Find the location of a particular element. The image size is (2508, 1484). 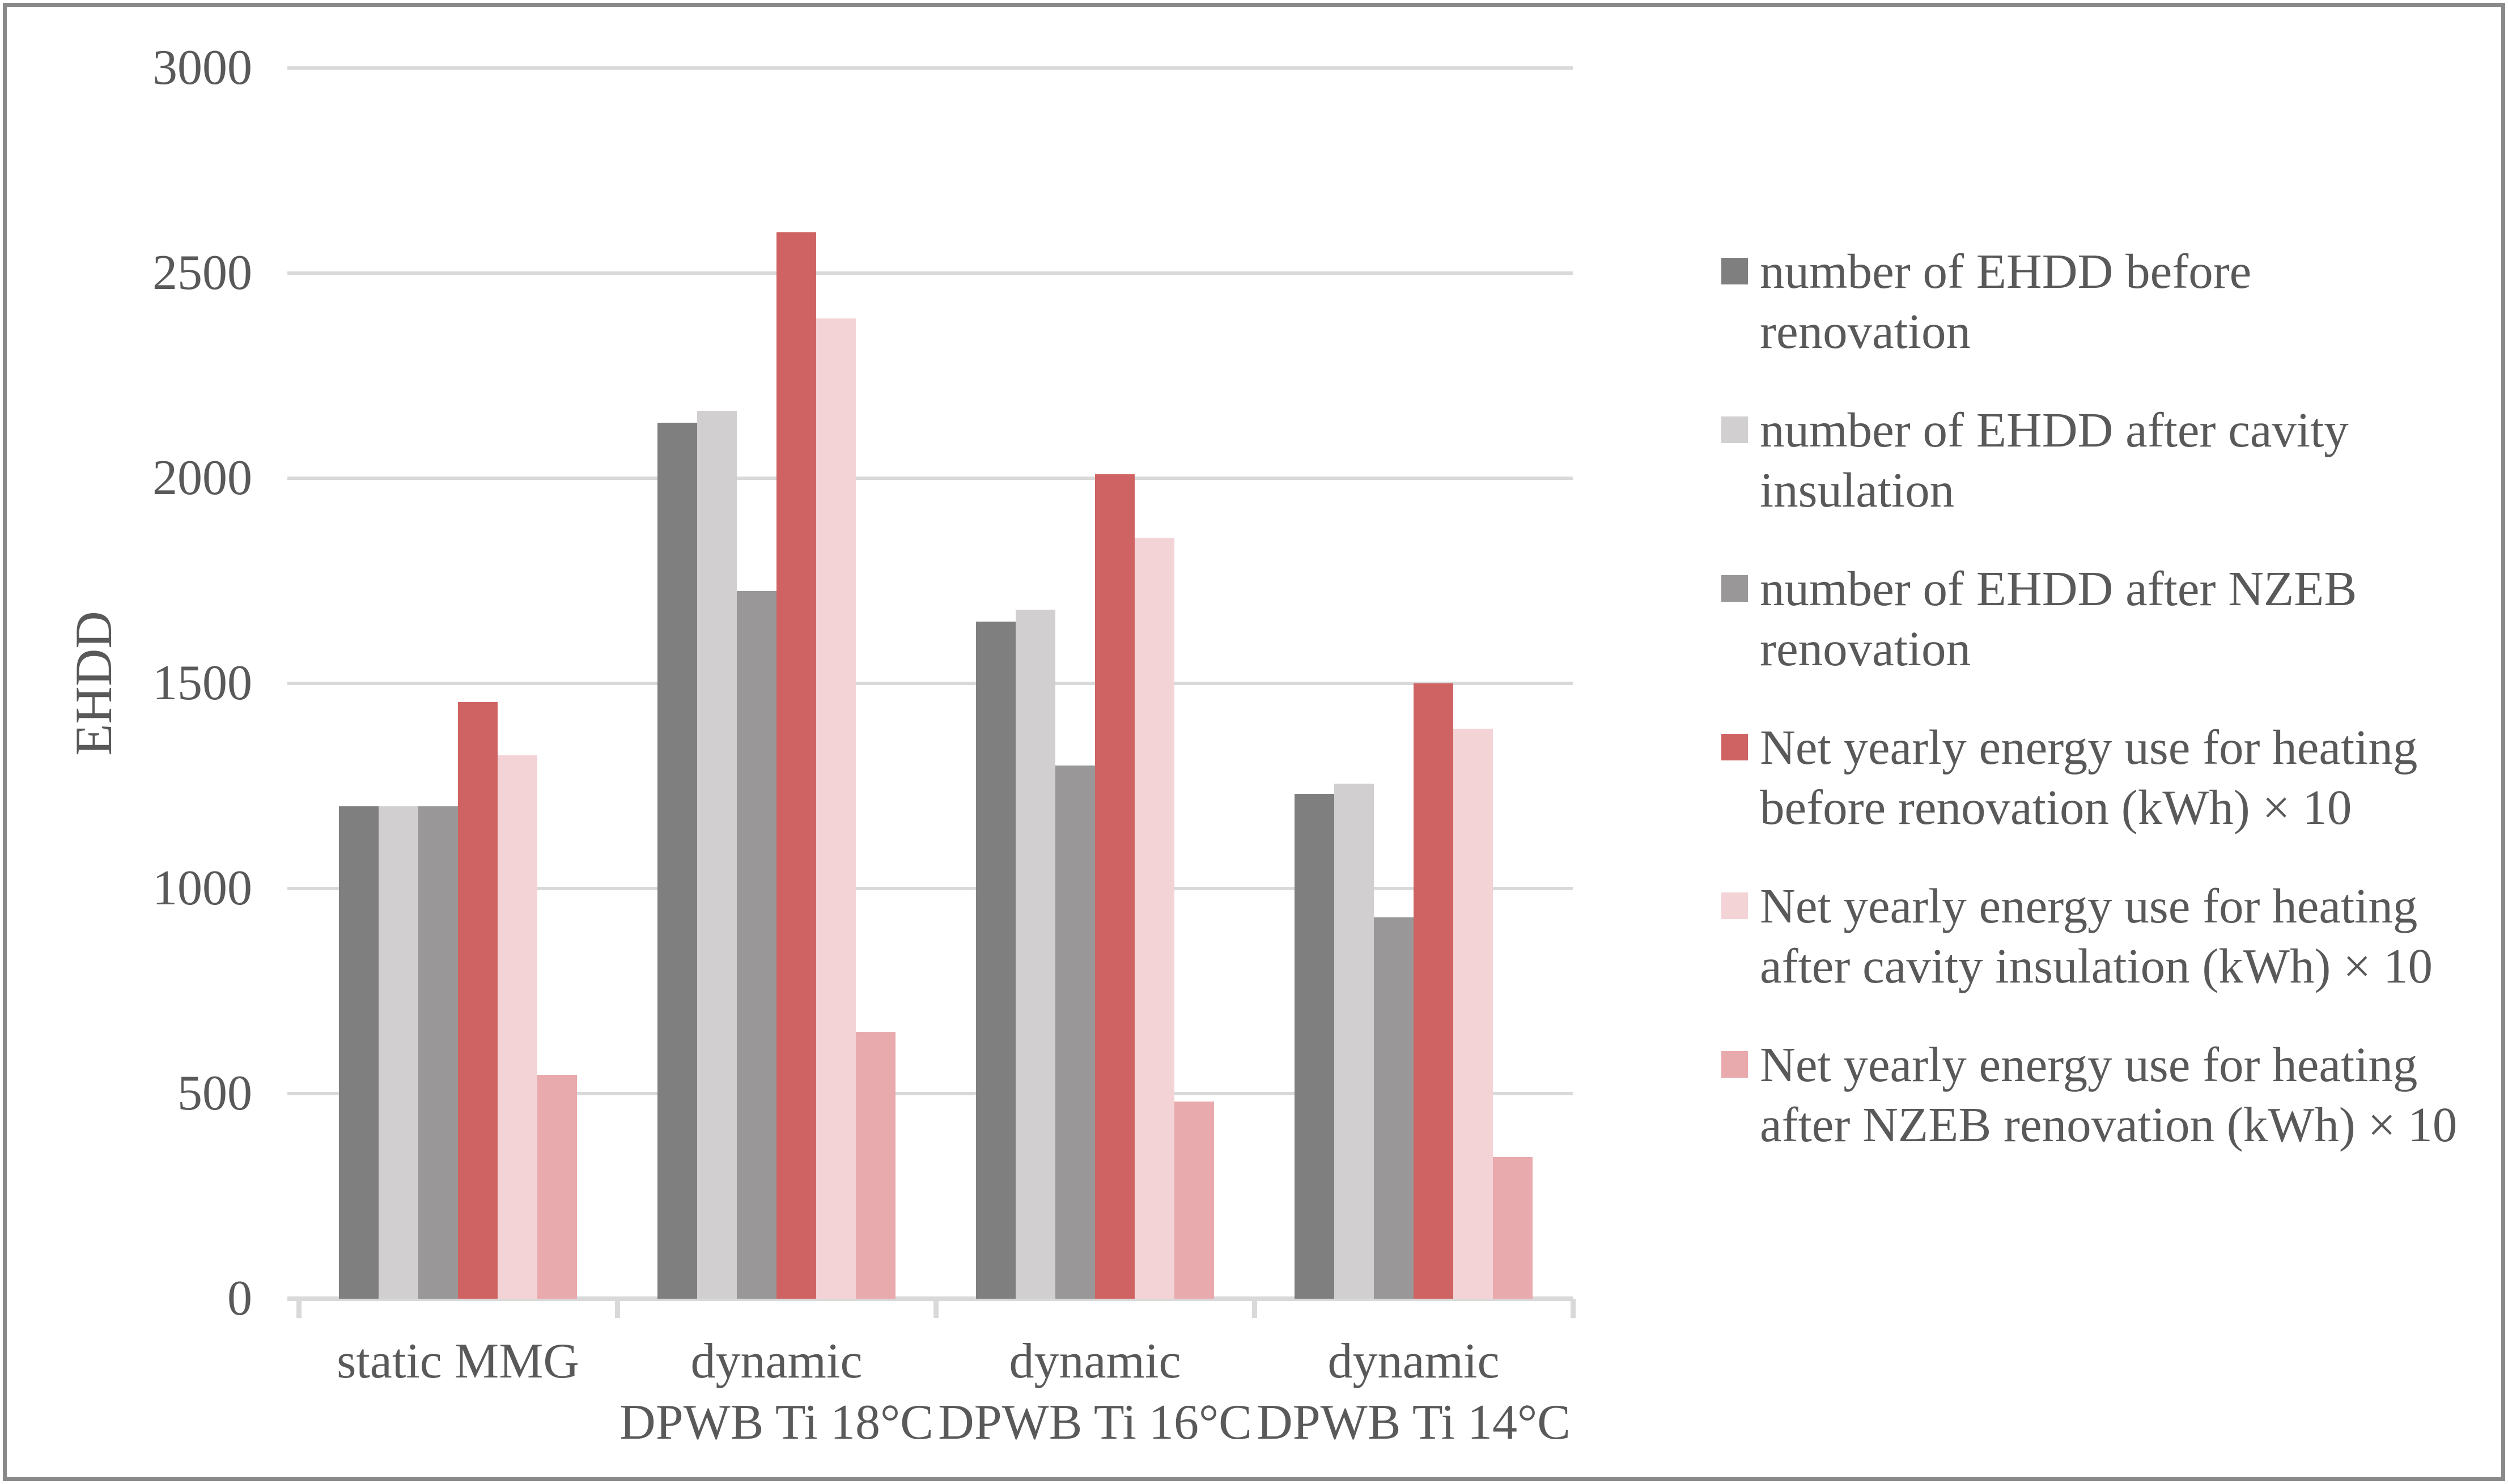

bar-group3-series4 is located at coordinates (1115, 887).